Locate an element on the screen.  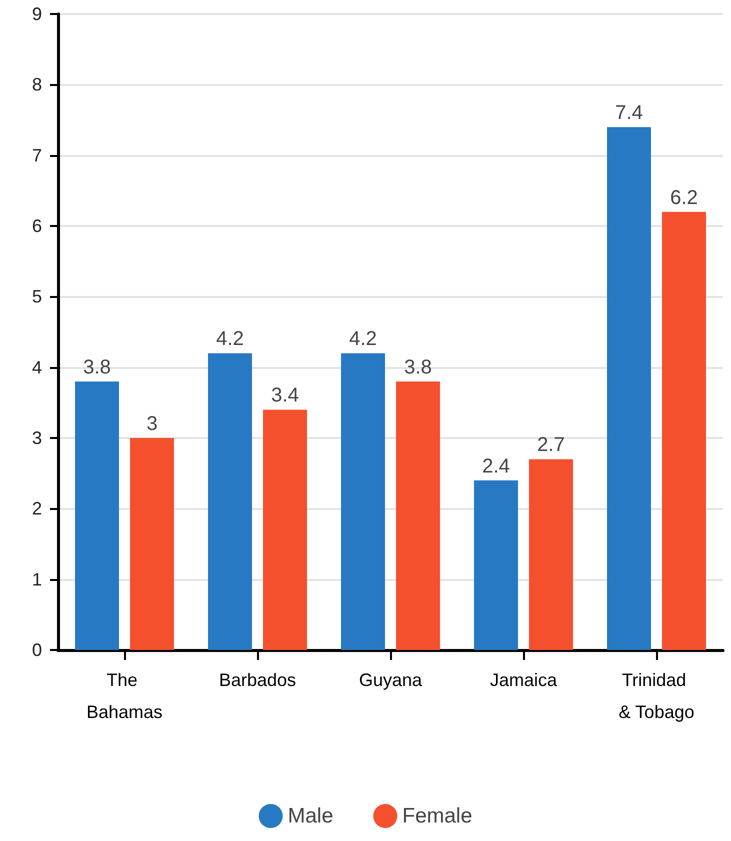
x-tick-label: Jamaica is located at coordinates (524, 680).